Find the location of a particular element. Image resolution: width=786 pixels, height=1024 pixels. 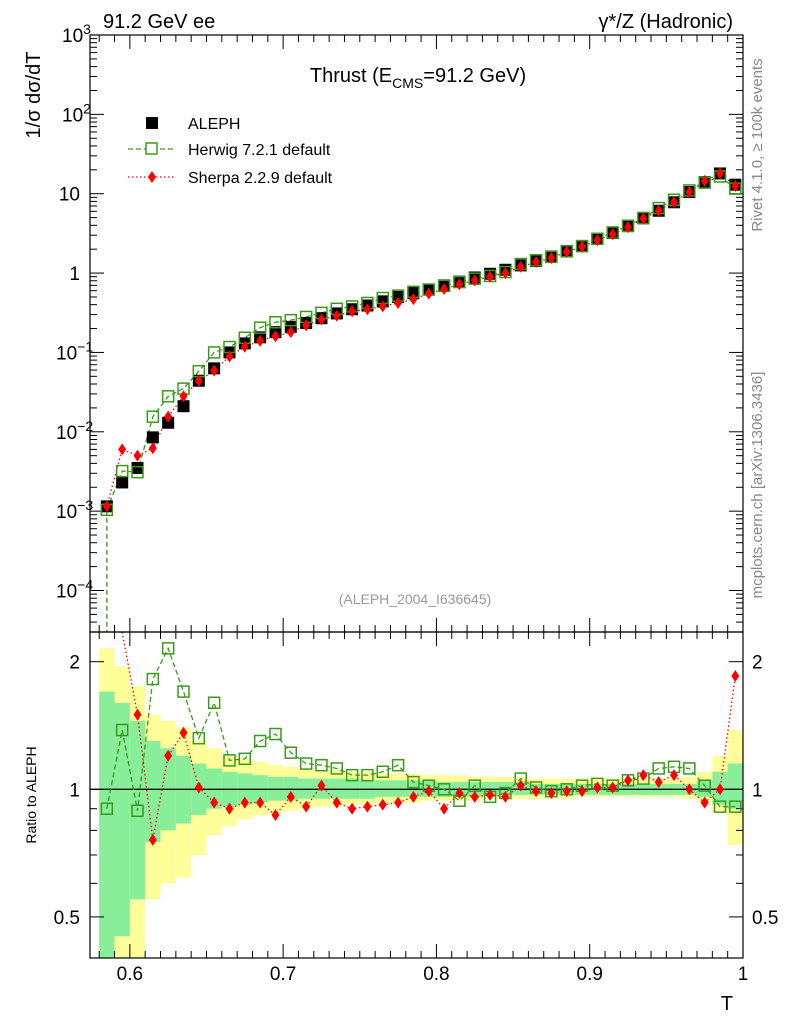

y-tick-base: 1 is located at coordinates (74, 274).